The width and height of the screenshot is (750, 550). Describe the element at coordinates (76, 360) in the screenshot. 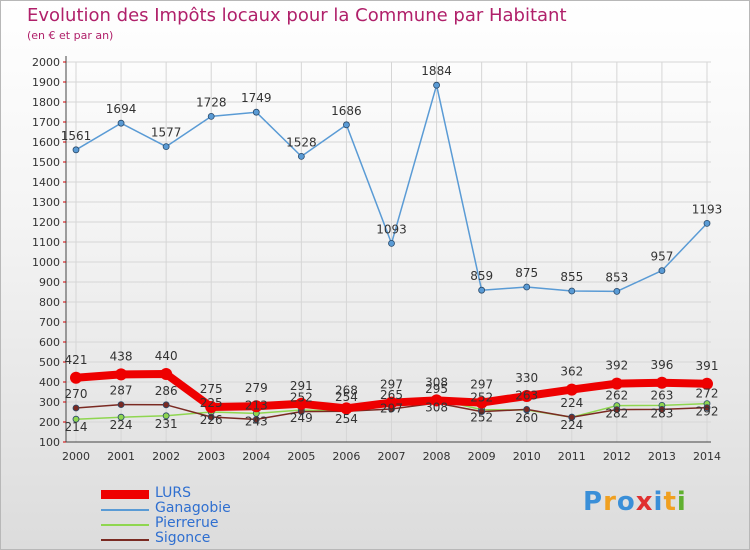

I see `data-label-lurs: 421` at that location.